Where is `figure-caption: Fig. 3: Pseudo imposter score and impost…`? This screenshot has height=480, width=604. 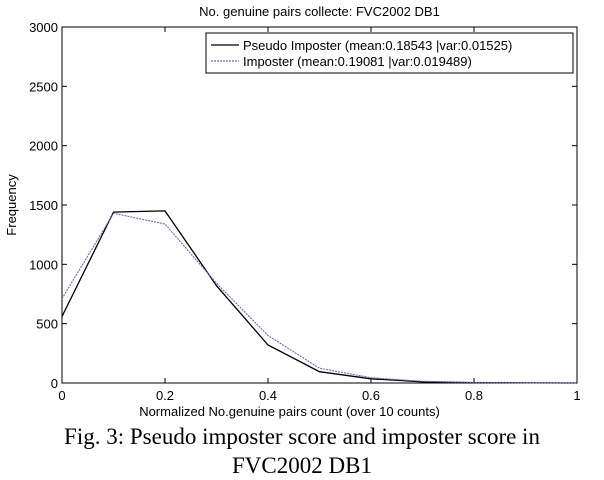 figure-caption: Fig. 3: Pseudo imposter score and impost… is located at coordinates (302, 451).